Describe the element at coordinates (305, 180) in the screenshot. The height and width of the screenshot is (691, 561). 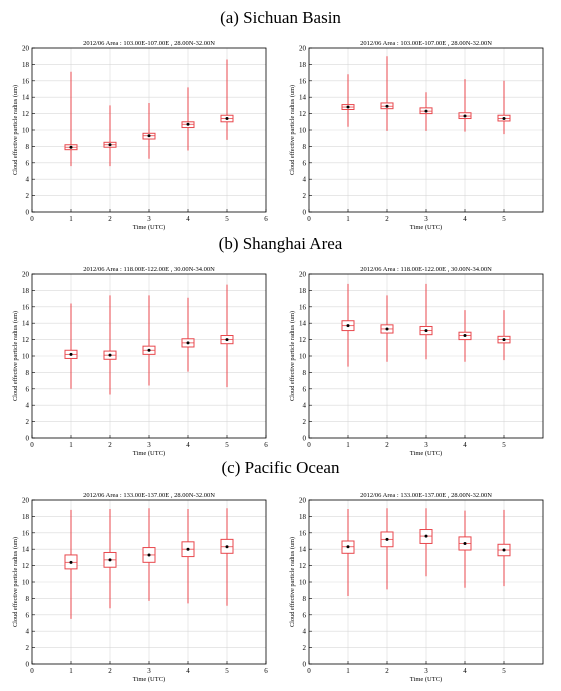
I see `y-tick-label: 4` at that location.